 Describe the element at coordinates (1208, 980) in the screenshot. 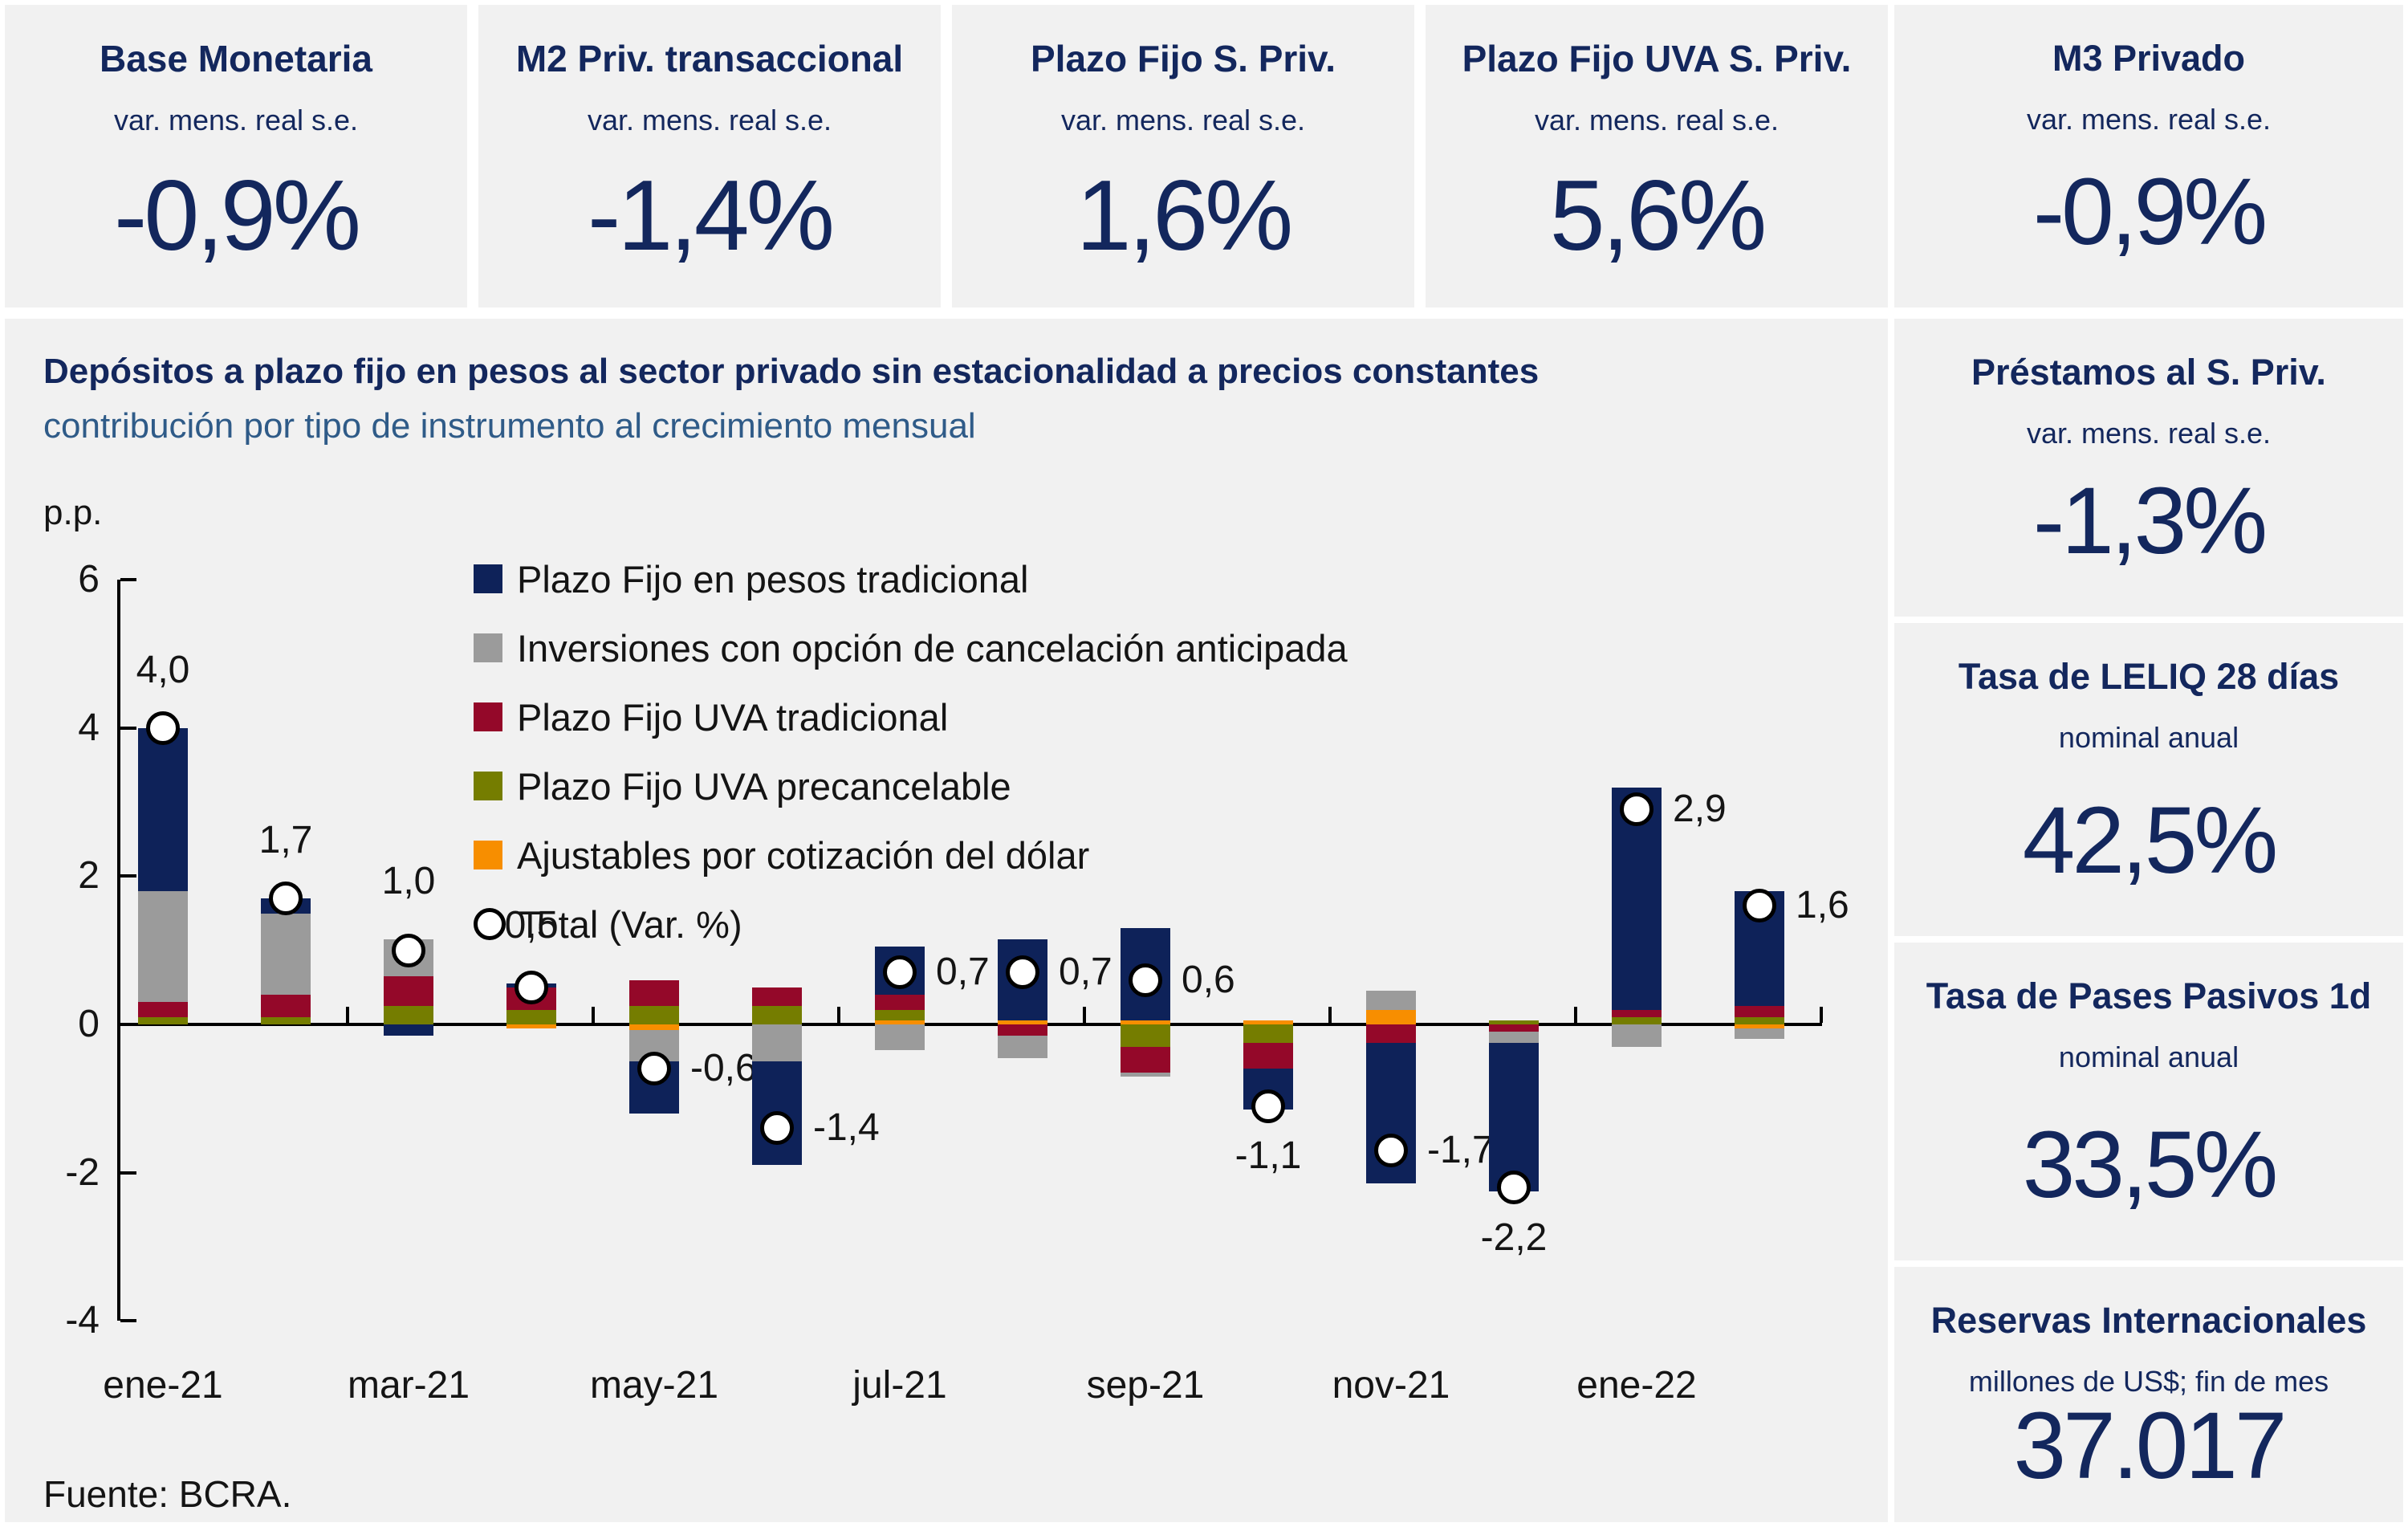

I see `total-label-sep-21: 0,6` at that location.